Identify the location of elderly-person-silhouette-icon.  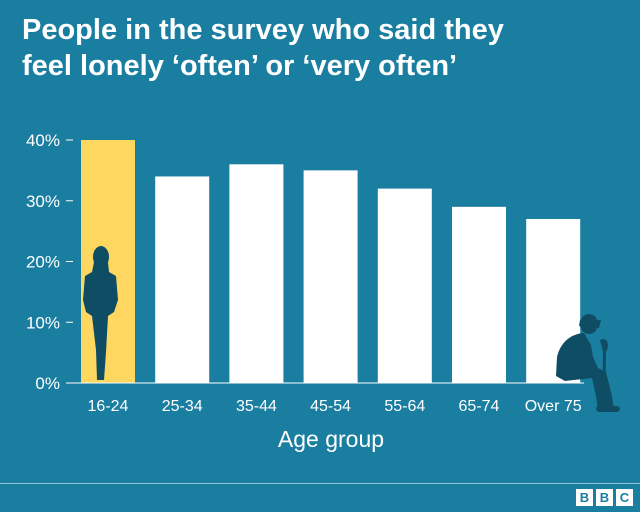
(588, 363).